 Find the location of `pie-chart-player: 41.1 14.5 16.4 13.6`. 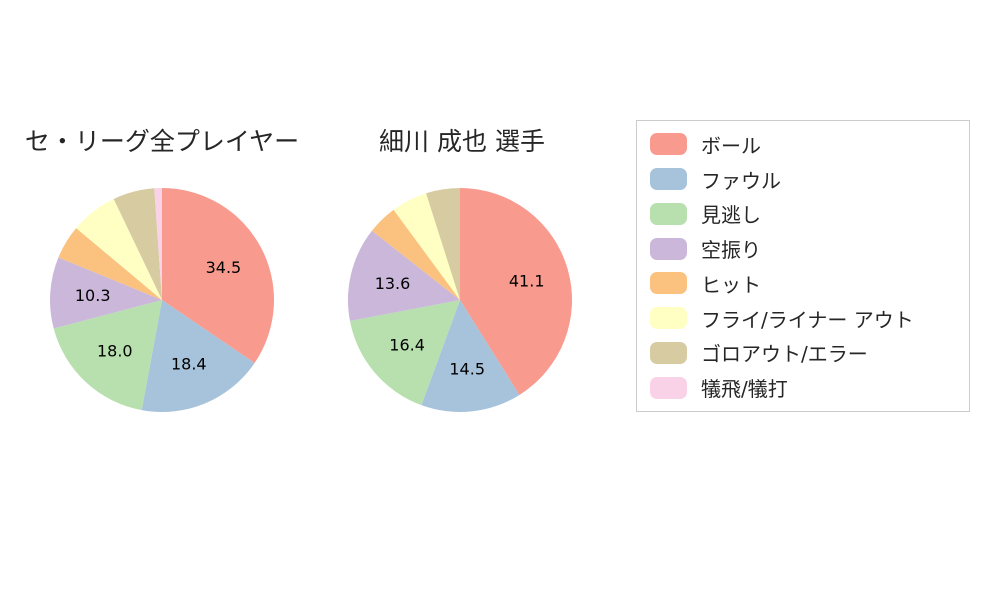

pie-chart-player: 41.1 14.5 16.4 13.6 is located at coordinates (460, 300).